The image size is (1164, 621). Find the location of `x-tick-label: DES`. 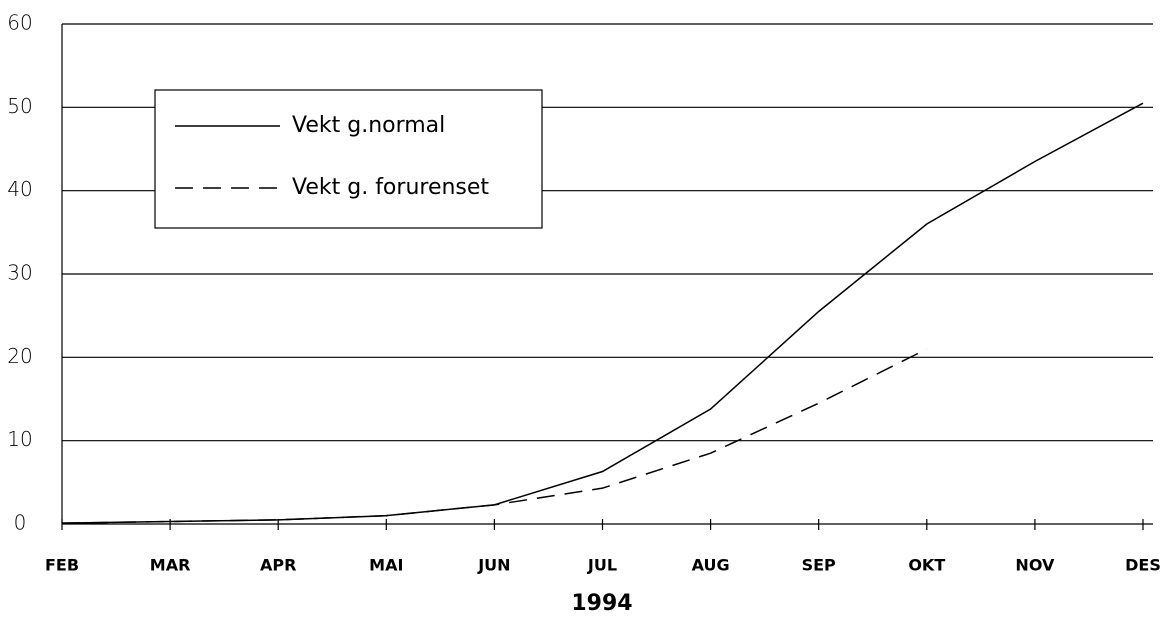

x-tick-label: DES is located at coordinates (1143, 565).